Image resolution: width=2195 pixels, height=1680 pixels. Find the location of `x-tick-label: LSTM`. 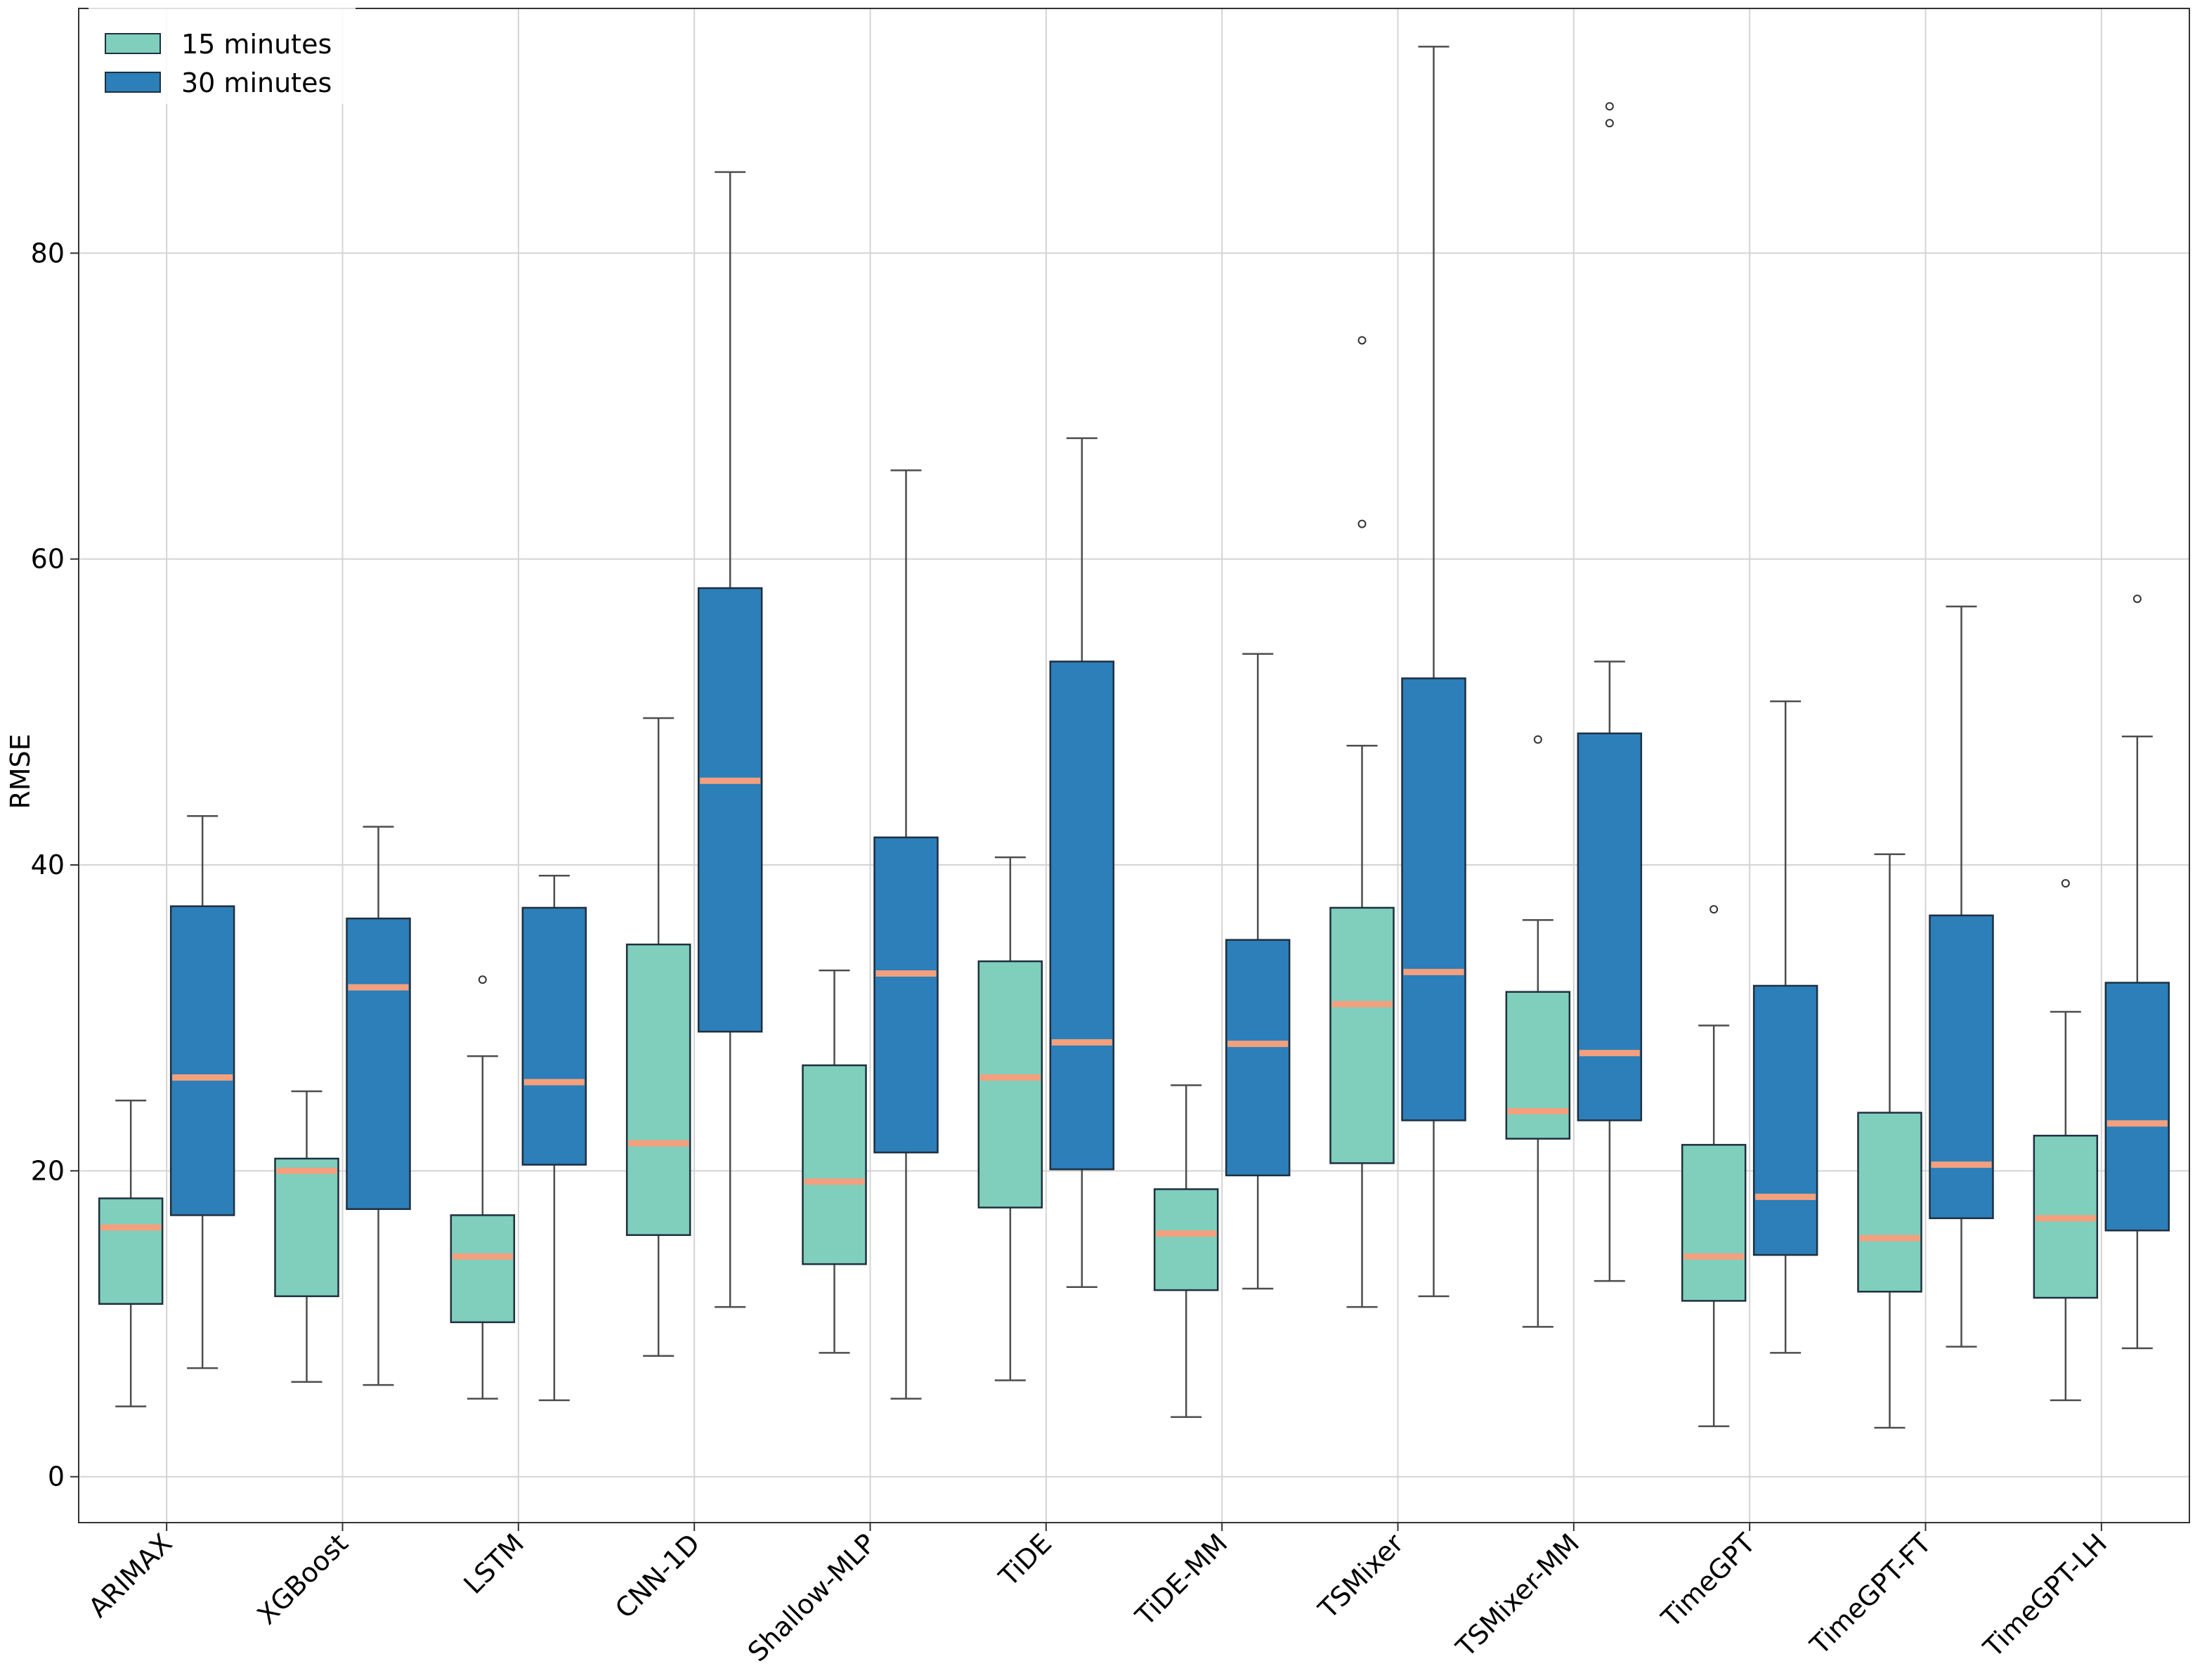

x-tick-label: LSTM is located at coordinates (494, 1564).